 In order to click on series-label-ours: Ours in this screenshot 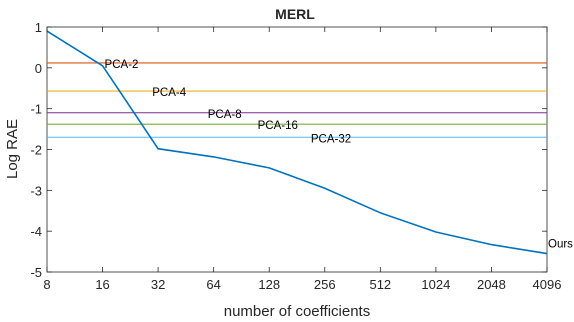, I will do `click(560, 245)`.